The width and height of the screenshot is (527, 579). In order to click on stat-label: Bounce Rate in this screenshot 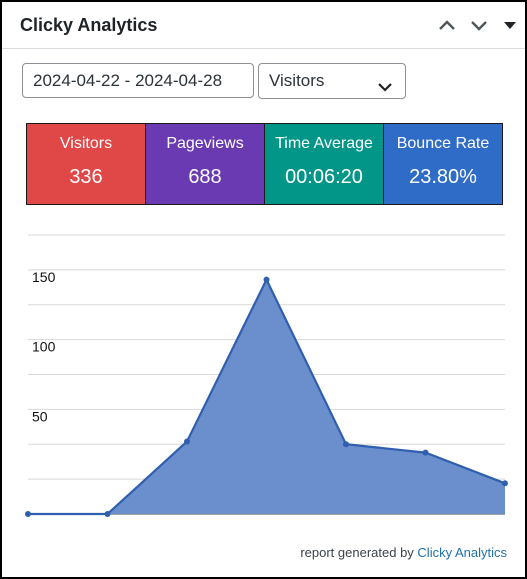, I will do `click(443, 143)`.